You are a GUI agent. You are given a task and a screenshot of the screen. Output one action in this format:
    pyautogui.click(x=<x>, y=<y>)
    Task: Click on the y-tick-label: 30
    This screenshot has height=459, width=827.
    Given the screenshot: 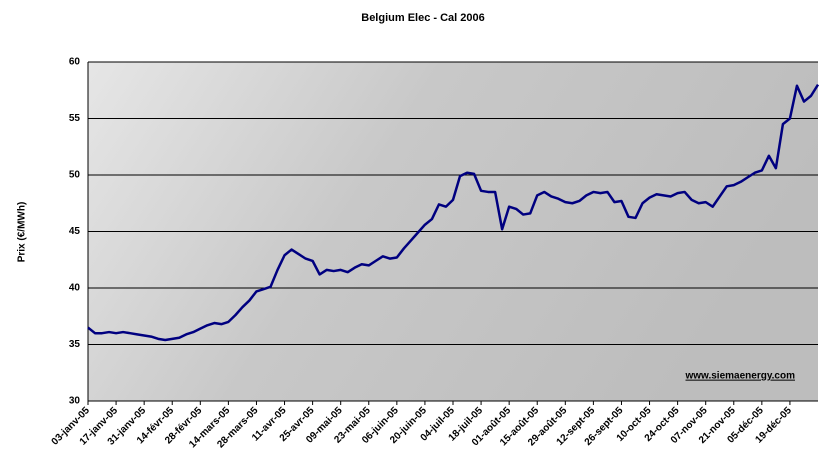 What is the action you would take?
    pyautogui.click(x=75, y=401)
    